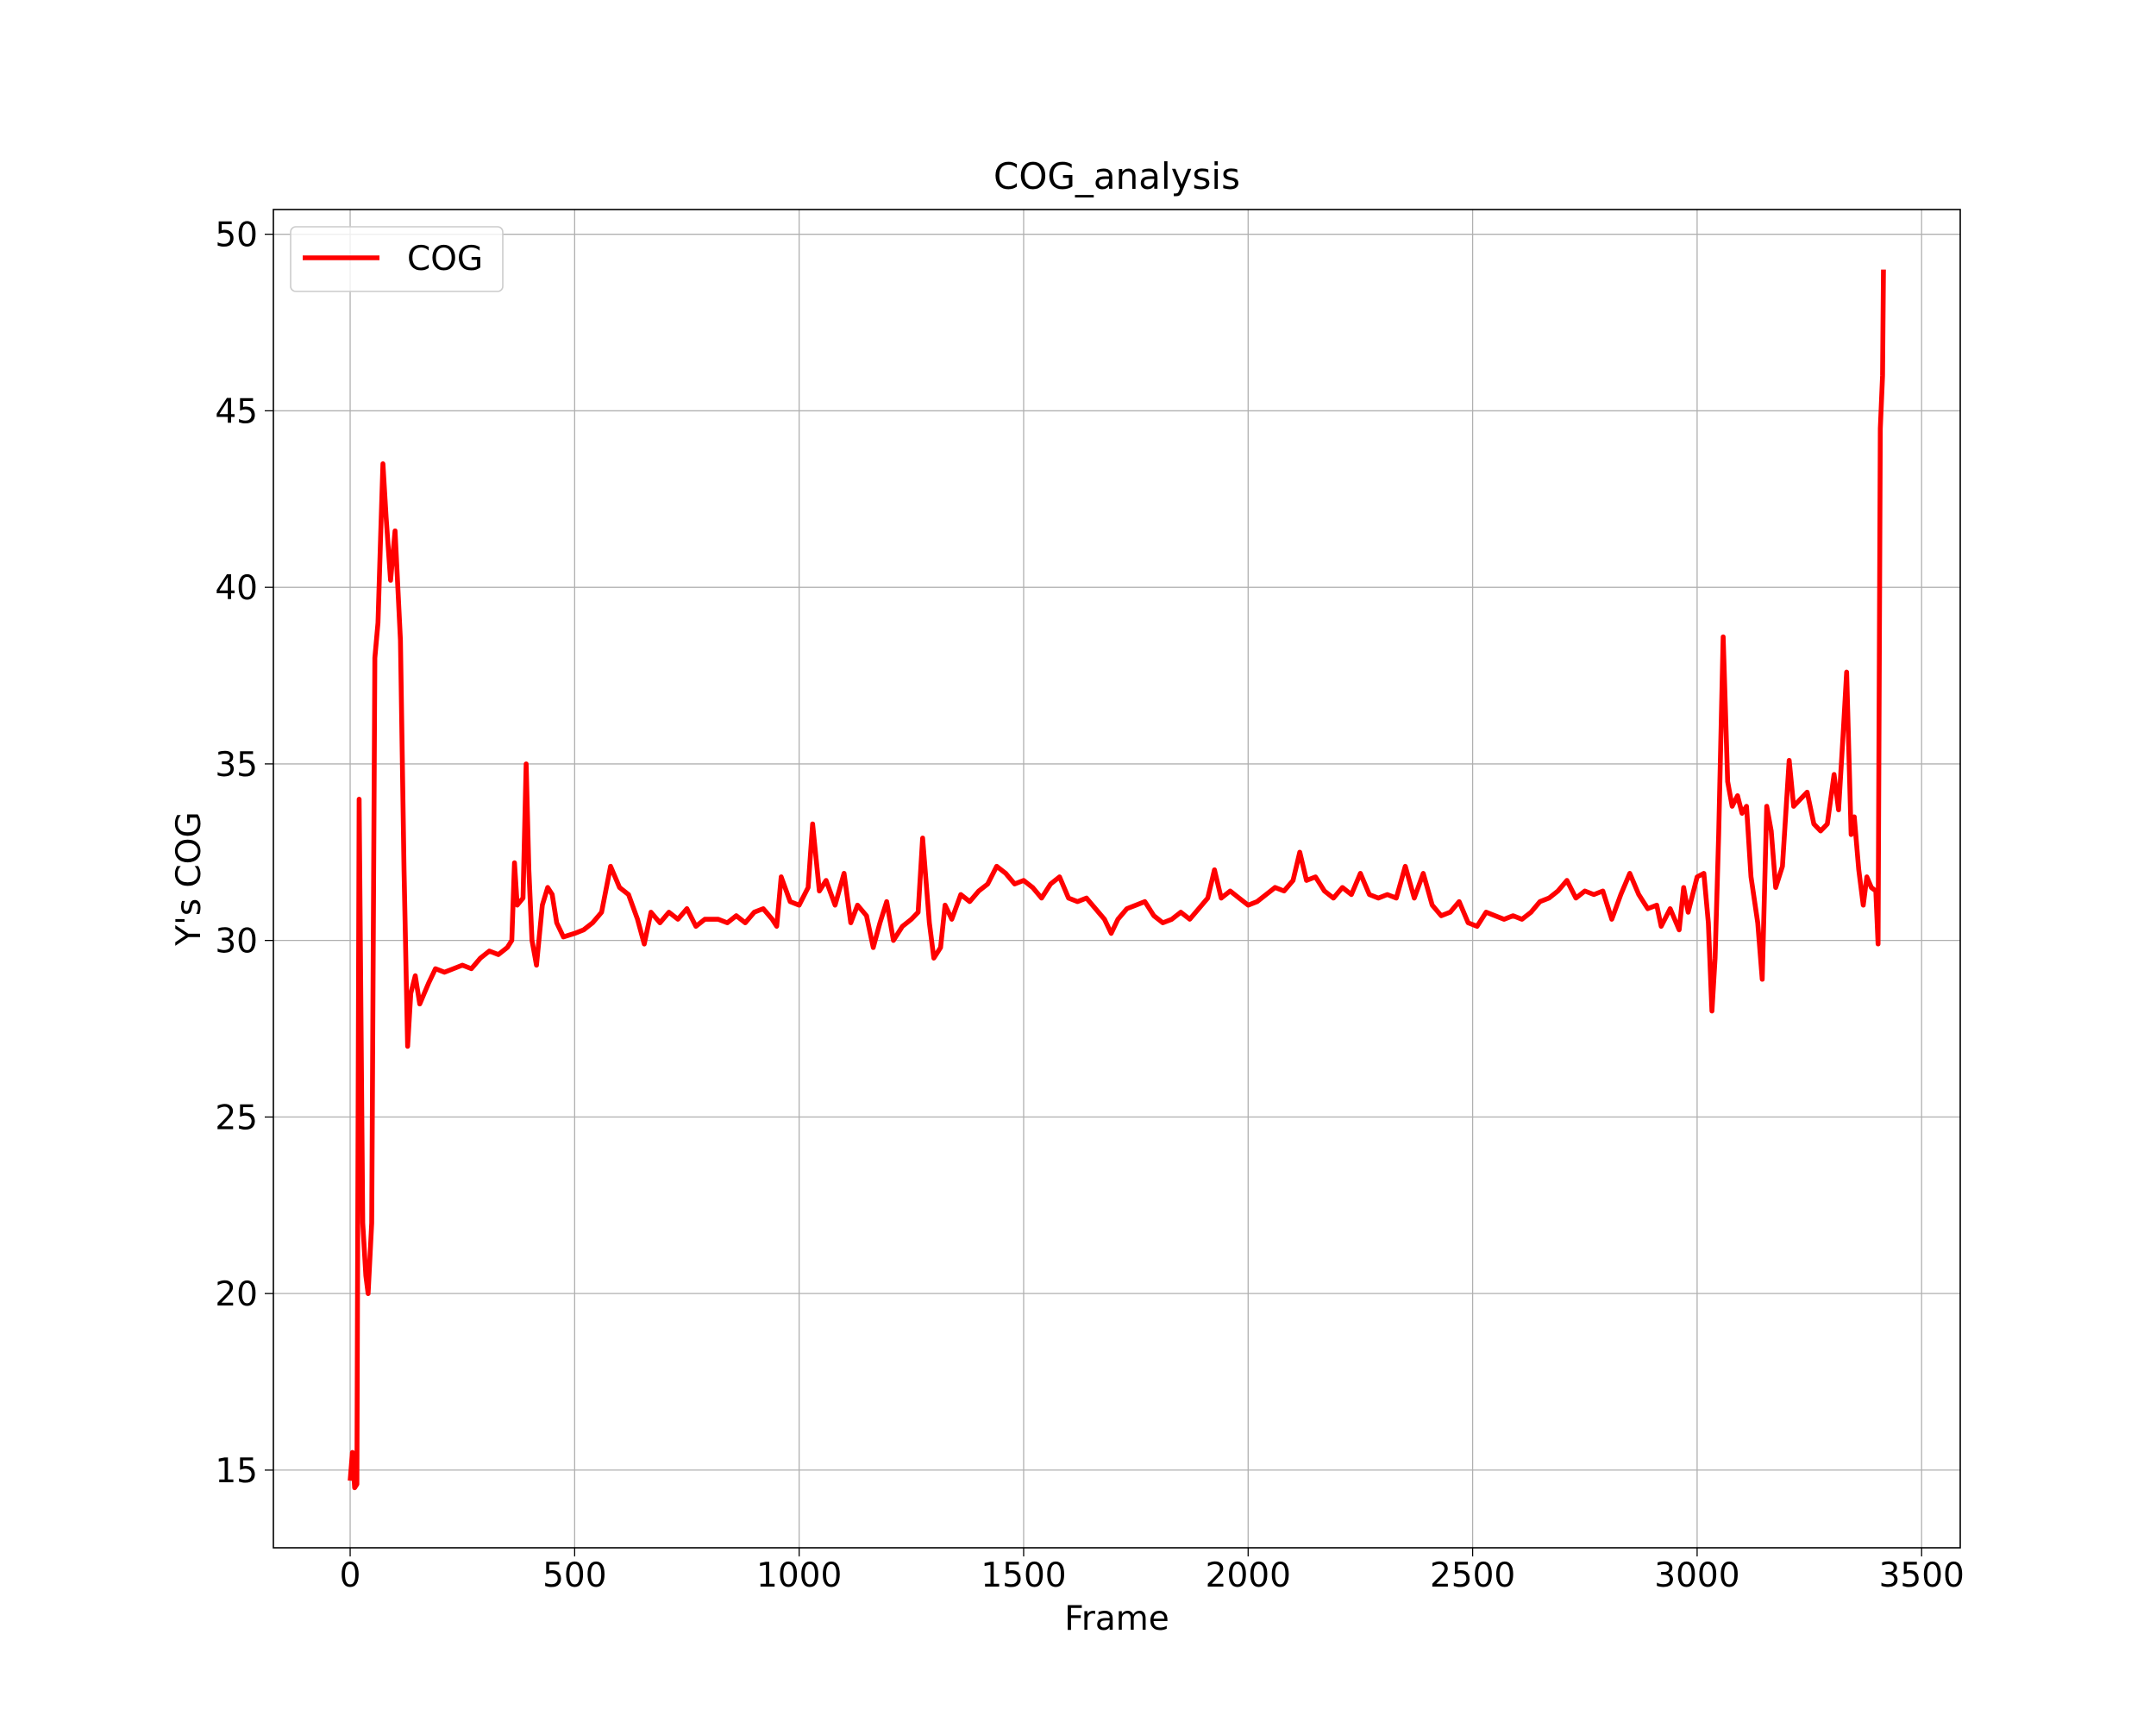  What do you see at coordinates (1248, 1576) in the screenshot?
I see `x-tick-label: 2000` at bounding box center [1248, 1576].